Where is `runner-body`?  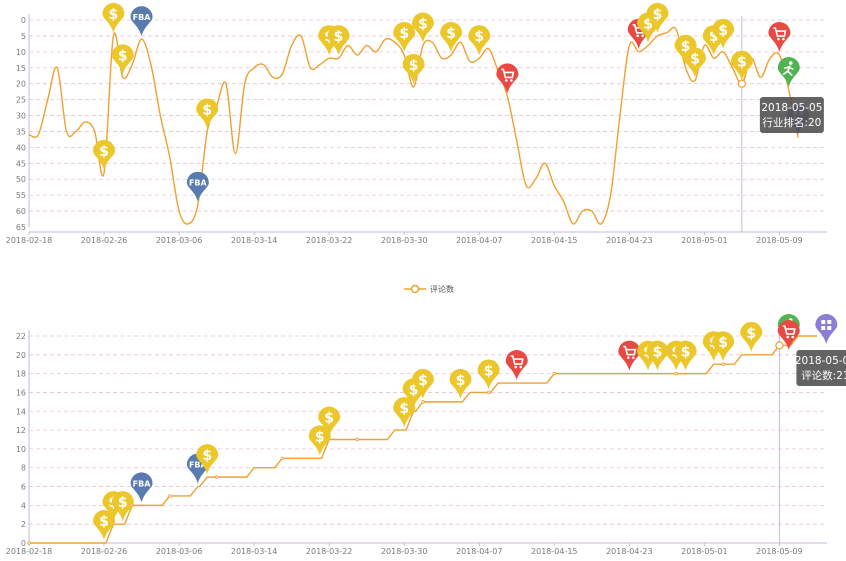 runner-body is located at coordinates (788, 70).